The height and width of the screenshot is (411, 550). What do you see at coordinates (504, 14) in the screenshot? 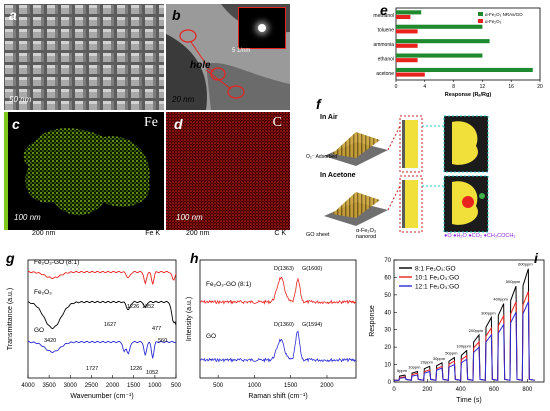
I see `chart-e-legend-label: α-Fe₂O₃ NRAs/GO` at bounding box center [504, 14].